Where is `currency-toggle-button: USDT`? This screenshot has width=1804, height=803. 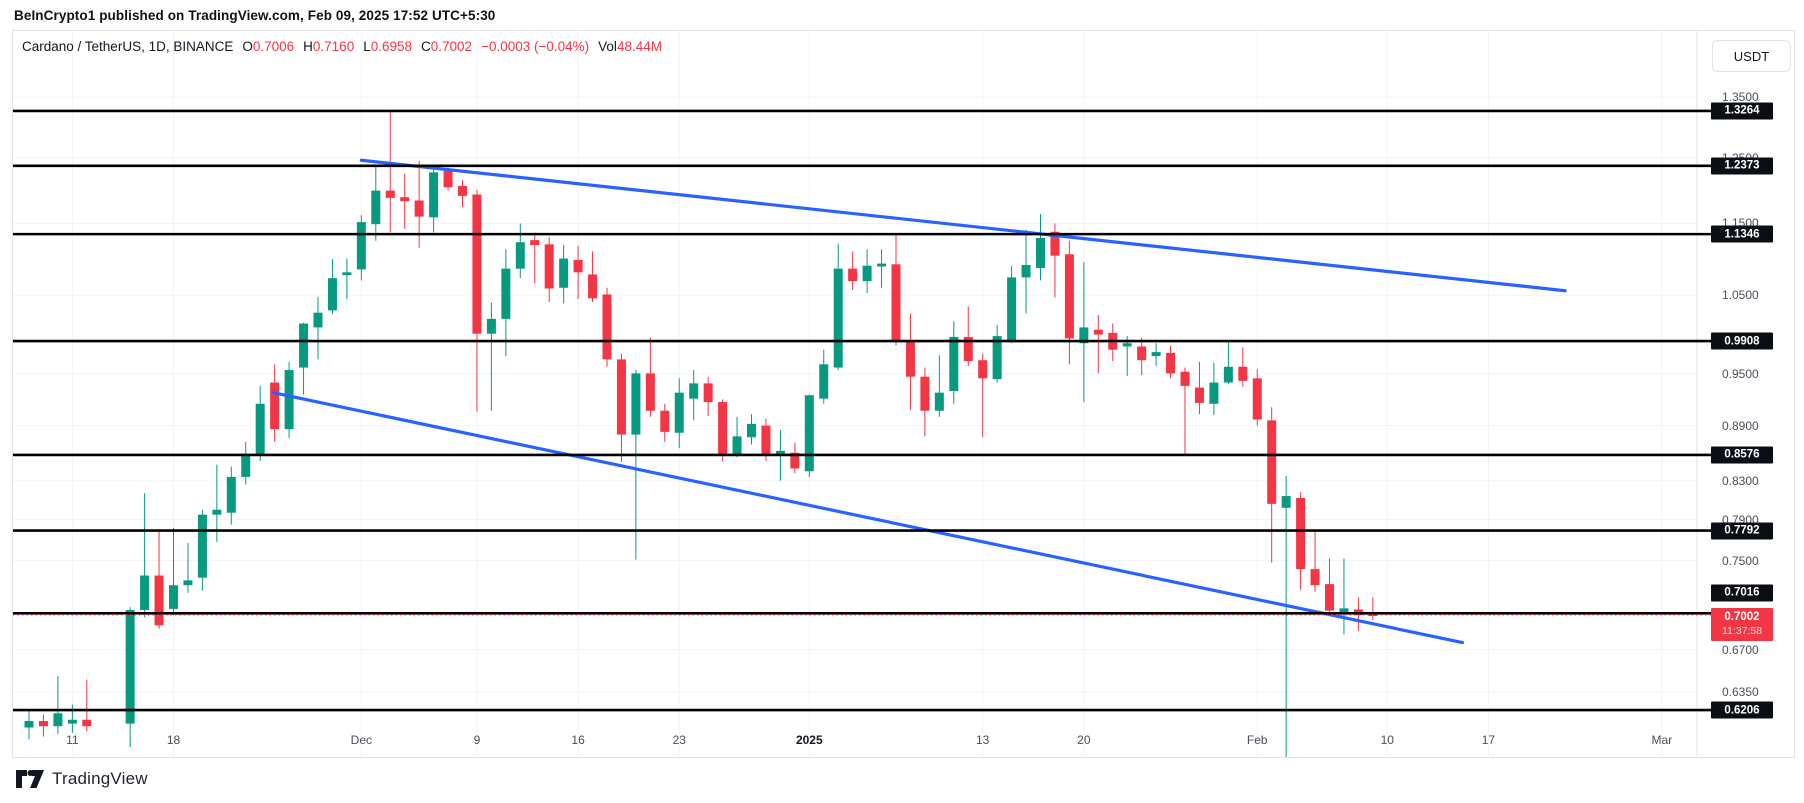
currency-toggle-button: USDT is located at coordinates (1751, 56).